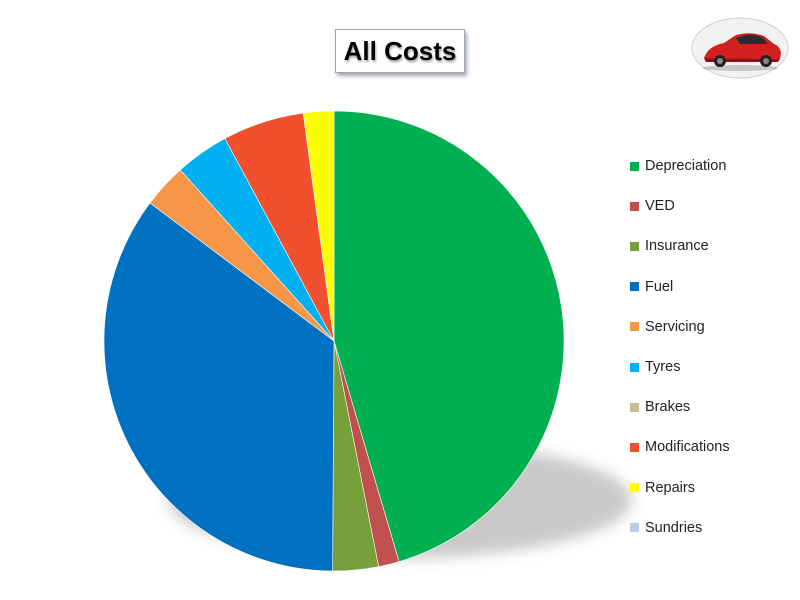 The height and width of the screenshot is (600, 800). I want to click on legend-label: Depreciation, so click(686, 166).